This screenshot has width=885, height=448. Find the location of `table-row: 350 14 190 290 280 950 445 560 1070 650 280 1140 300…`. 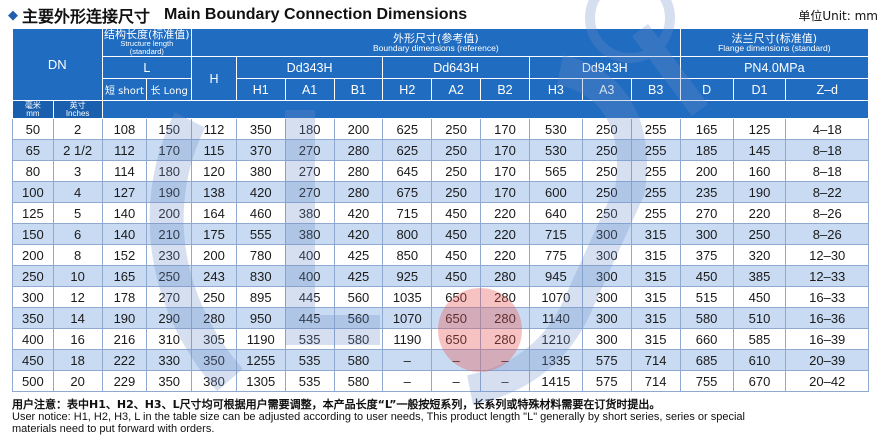

table-row: 350 14 190 290 280 950 445 560 1070 650 280 1140 300… is located at coordinates (440, 318).